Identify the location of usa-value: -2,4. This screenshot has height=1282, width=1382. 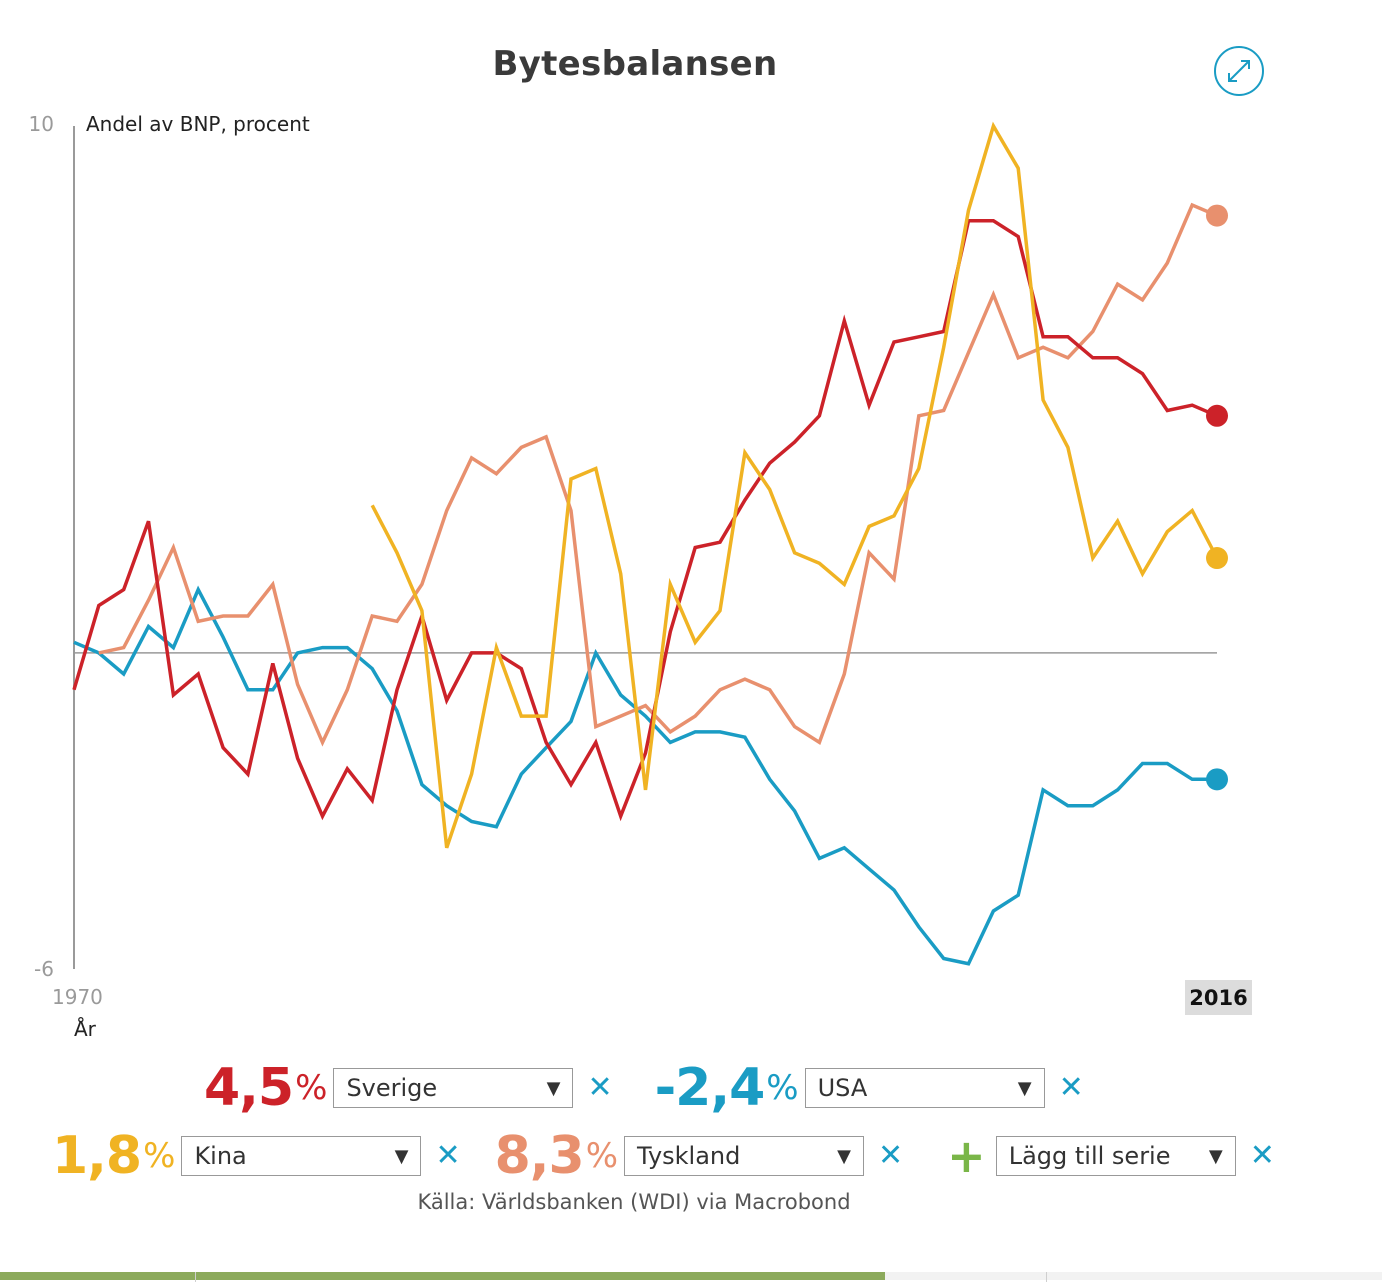
(710, 1088).